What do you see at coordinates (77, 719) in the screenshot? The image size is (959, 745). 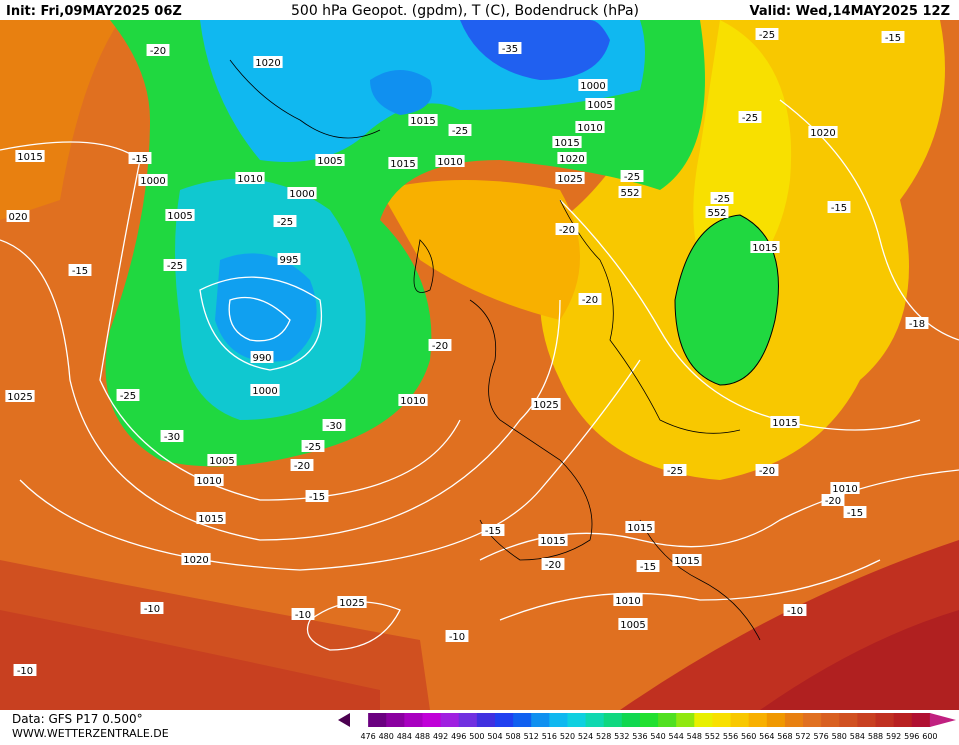 I see `data-source: Data: GFS P17 0.500°` at bounding box center [77, 719].